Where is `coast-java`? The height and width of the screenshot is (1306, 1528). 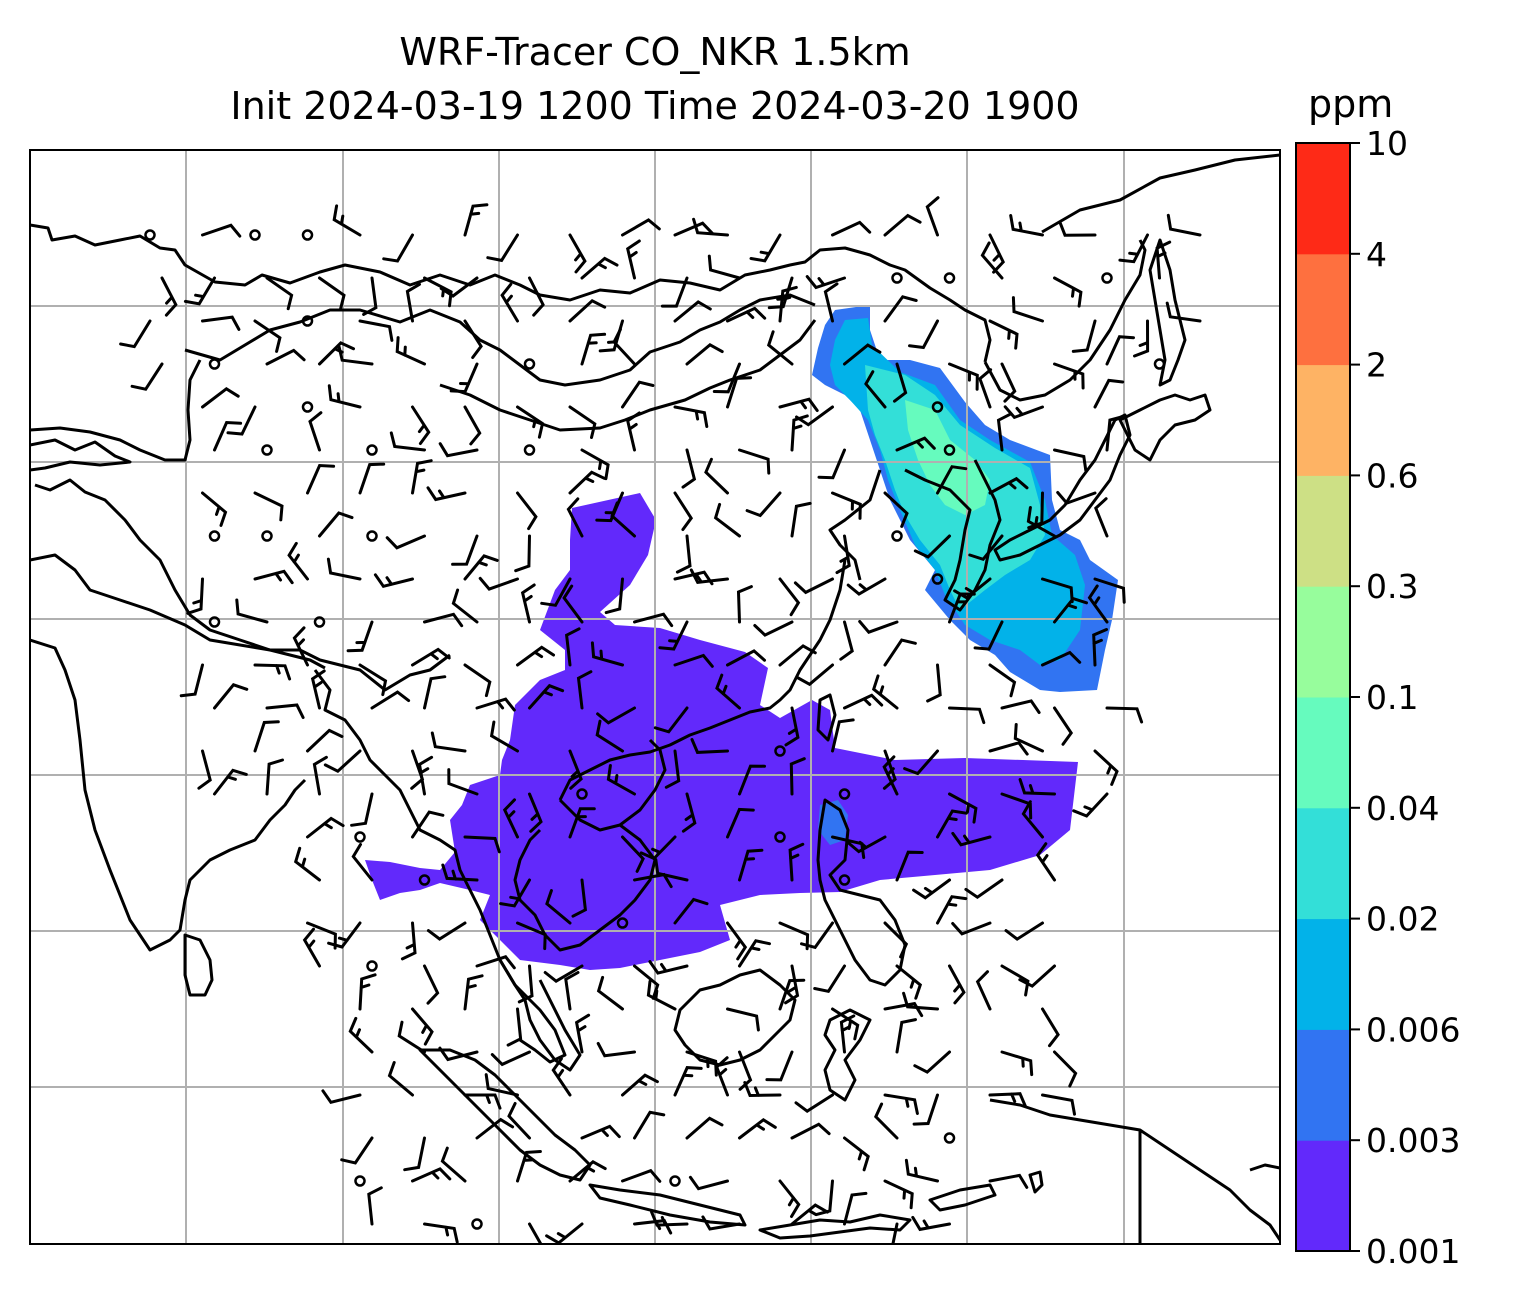
coast-java is located at coordinates (667, 1205).